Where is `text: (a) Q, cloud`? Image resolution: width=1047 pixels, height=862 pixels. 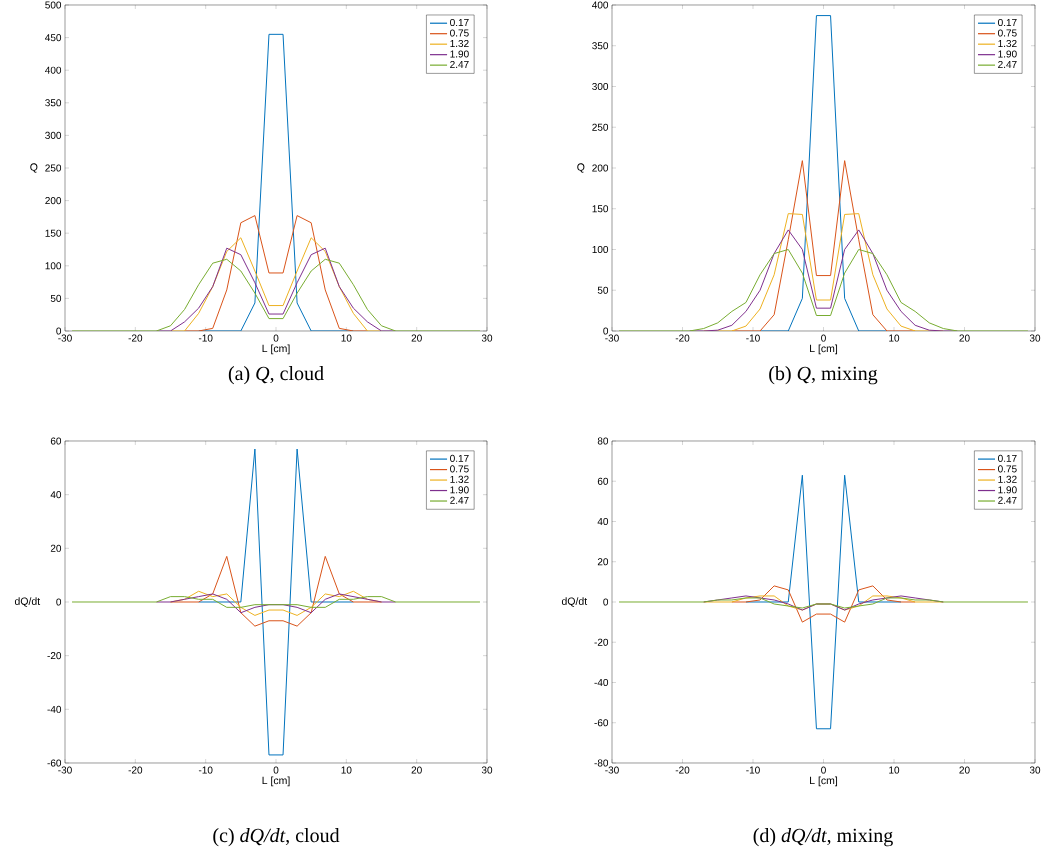 text: (a) Q, cloud is located at coordinates (276, 375).